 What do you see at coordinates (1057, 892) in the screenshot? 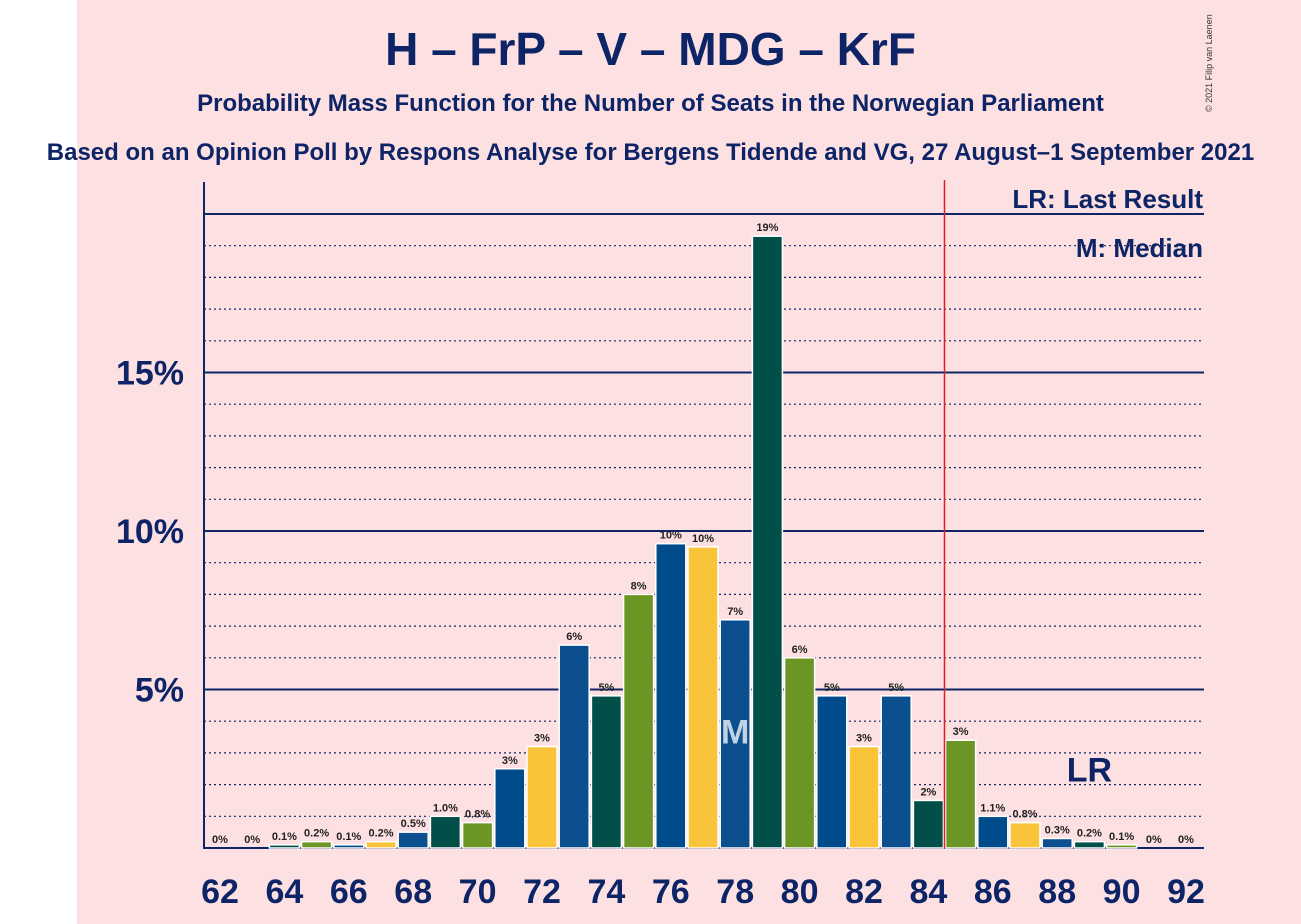
I see `x-tick-label: 88` at bounding box center [1057, 892].